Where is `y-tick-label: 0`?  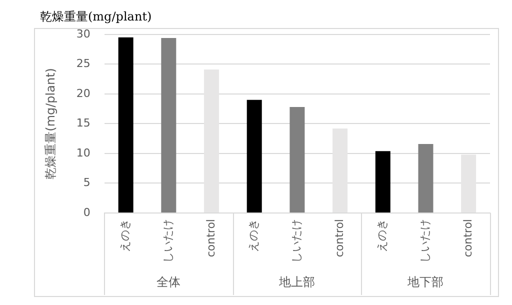
y-tick-label: 0 is located at coordinates (86, 212).